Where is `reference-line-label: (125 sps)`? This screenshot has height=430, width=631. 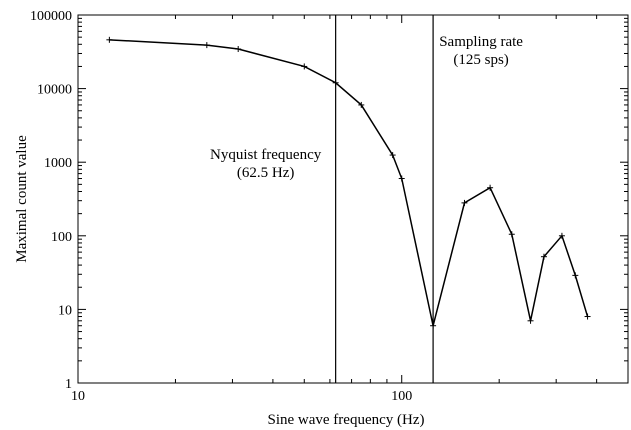
reference-line-label: (125 sps) is located at coordinates (480, 60).